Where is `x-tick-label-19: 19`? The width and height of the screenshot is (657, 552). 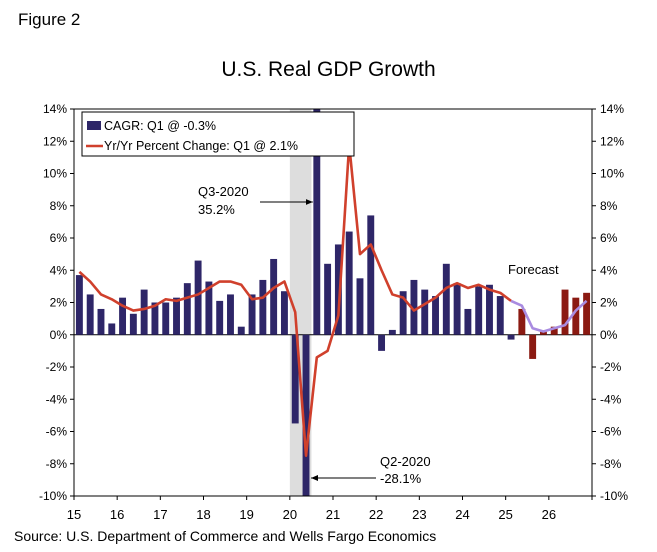 x-tick-label-19: 19 is located at coordinates (246, 514).